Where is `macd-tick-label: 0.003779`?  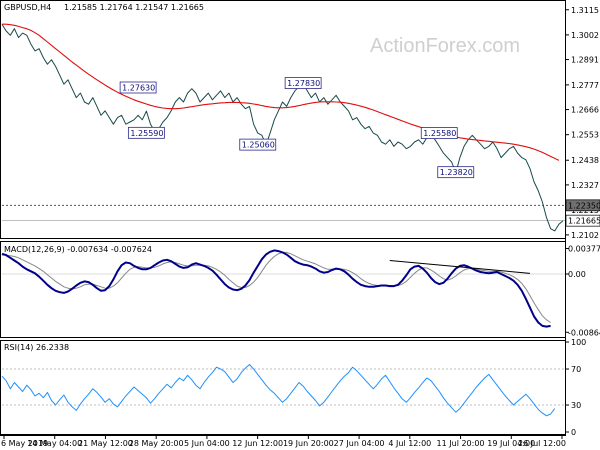 macd-tick-label: 0.003779 is located at coordinates (584, 249).